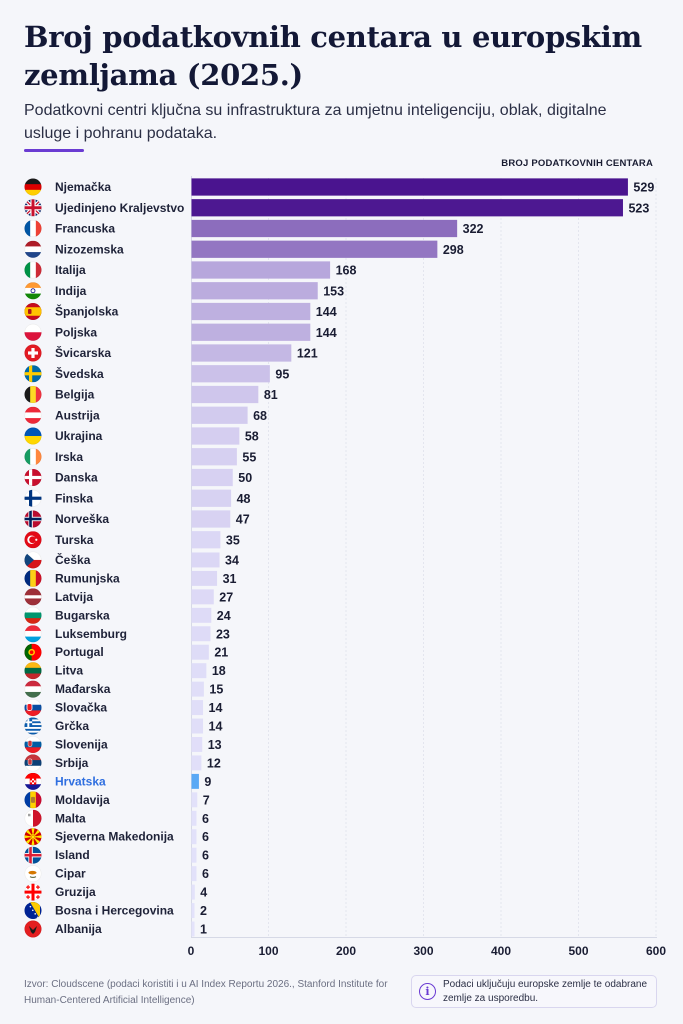 This screenshot has width=683, height=1024. Describe the element at coordinates (147, 560) in the screenshot. I see `bar-row: Češka 34` at that location.